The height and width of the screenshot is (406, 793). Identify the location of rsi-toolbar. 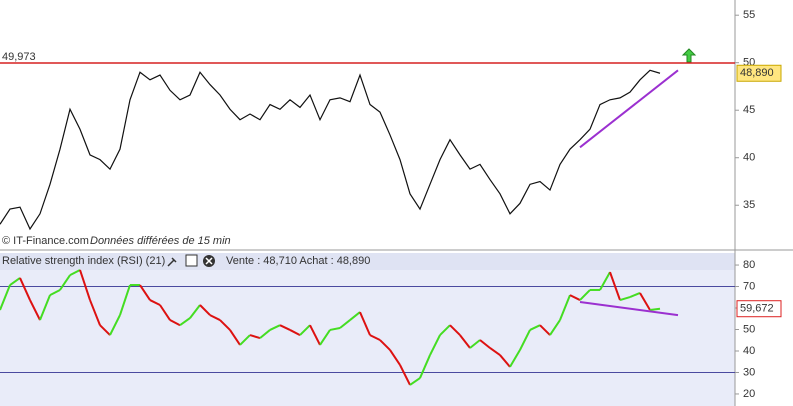
(191, 260).